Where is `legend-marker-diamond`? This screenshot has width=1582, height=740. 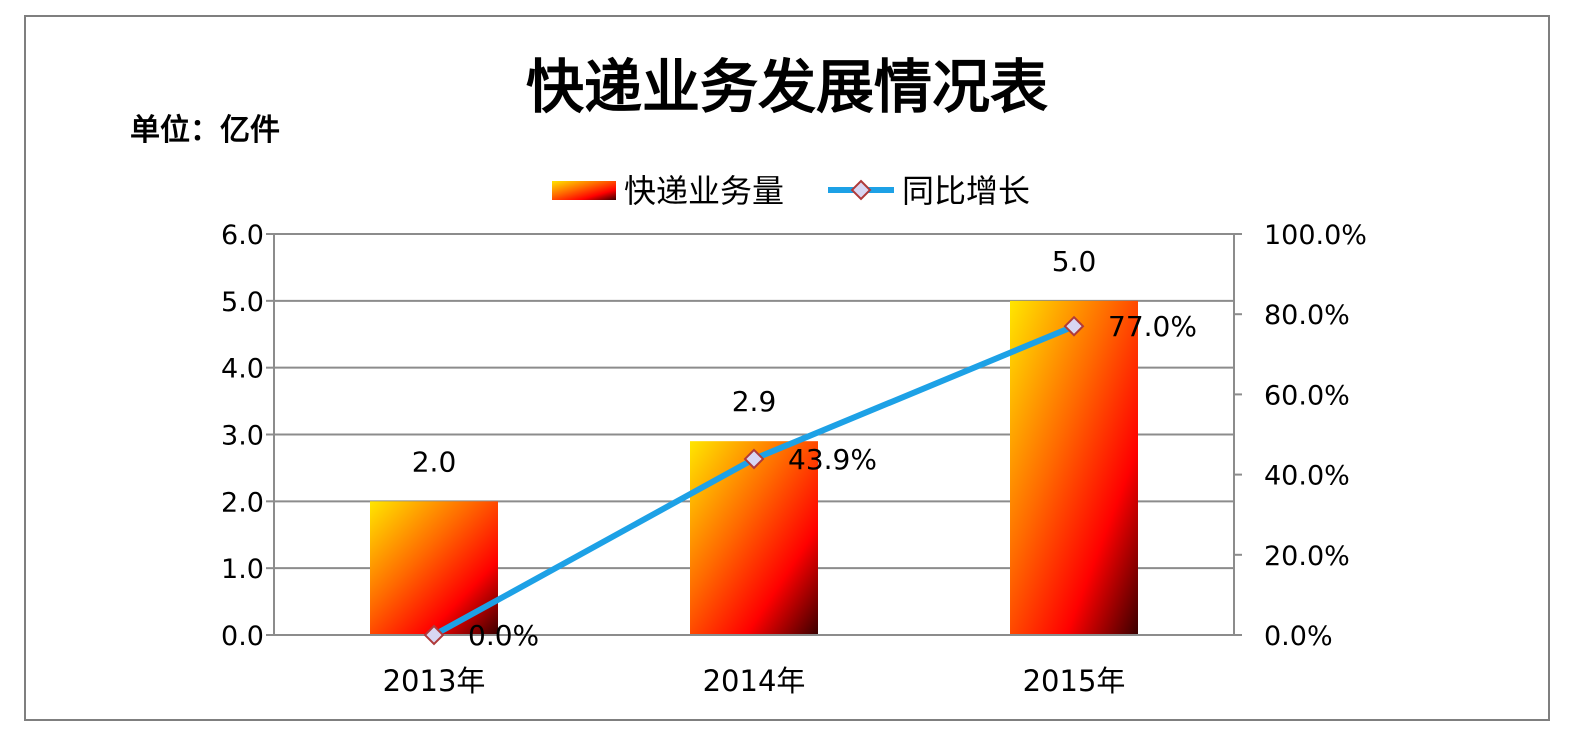 legend-marker-diamond is located at coordinates (861, 190).